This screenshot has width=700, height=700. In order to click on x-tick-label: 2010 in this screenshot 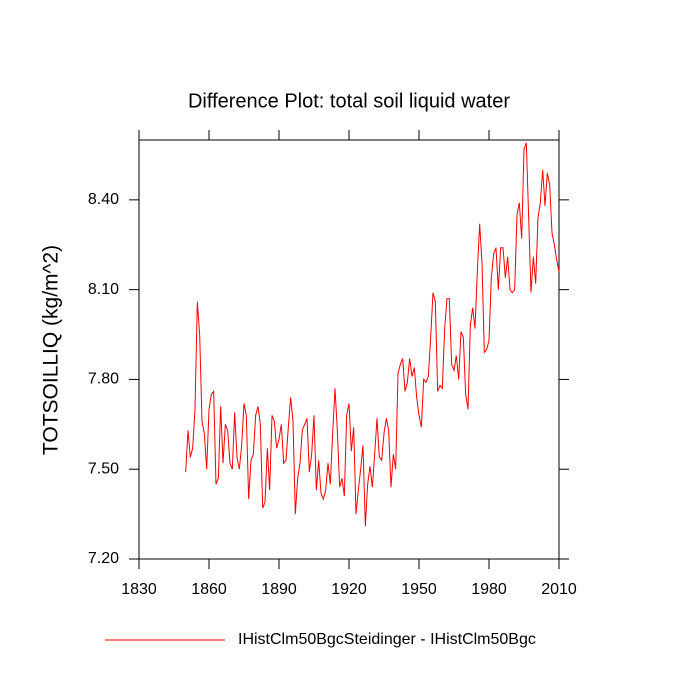, I will do `click(559, 589)`.